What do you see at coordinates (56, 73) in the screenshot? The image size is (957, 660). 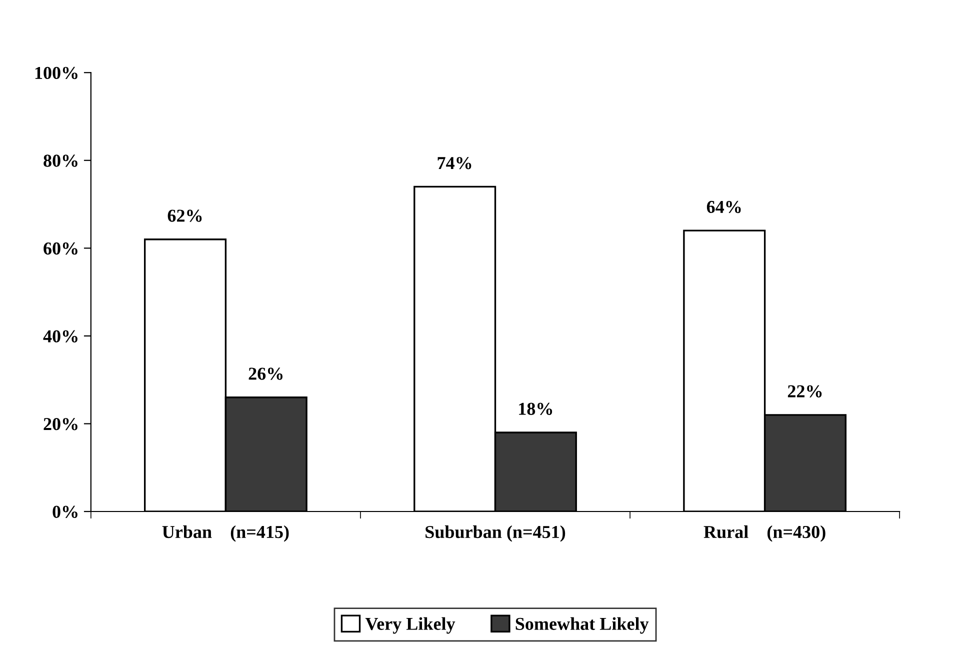 I see `y-tick-label: 100%` at bounding box center [56, 73].